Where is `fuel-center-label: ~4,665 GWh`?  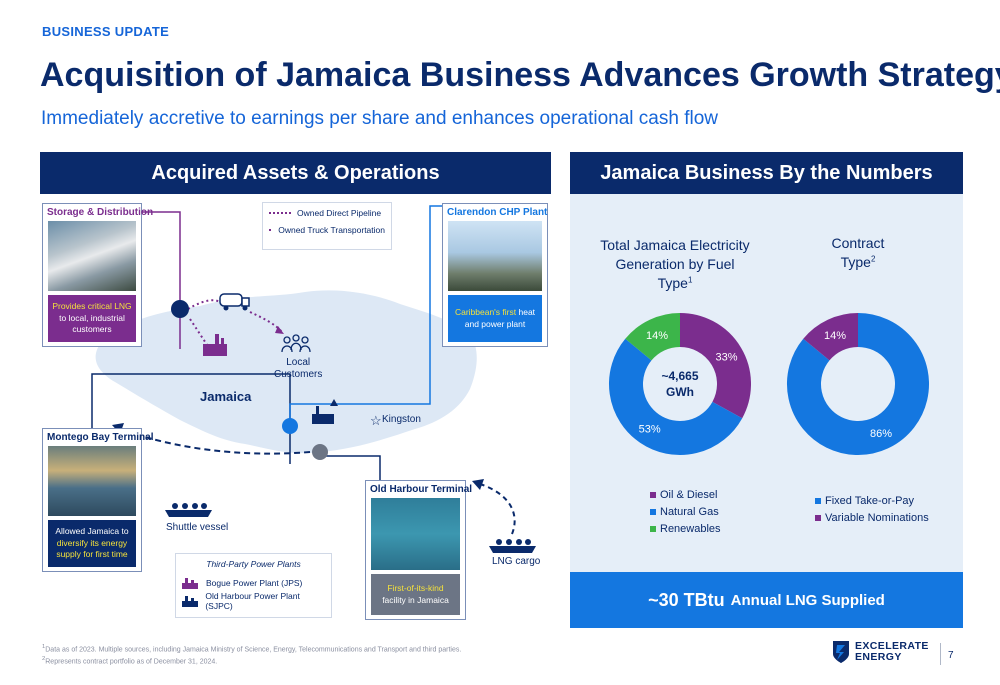 fuel-center-label: ~4,665 GWh is located at coordinates (680, 384).